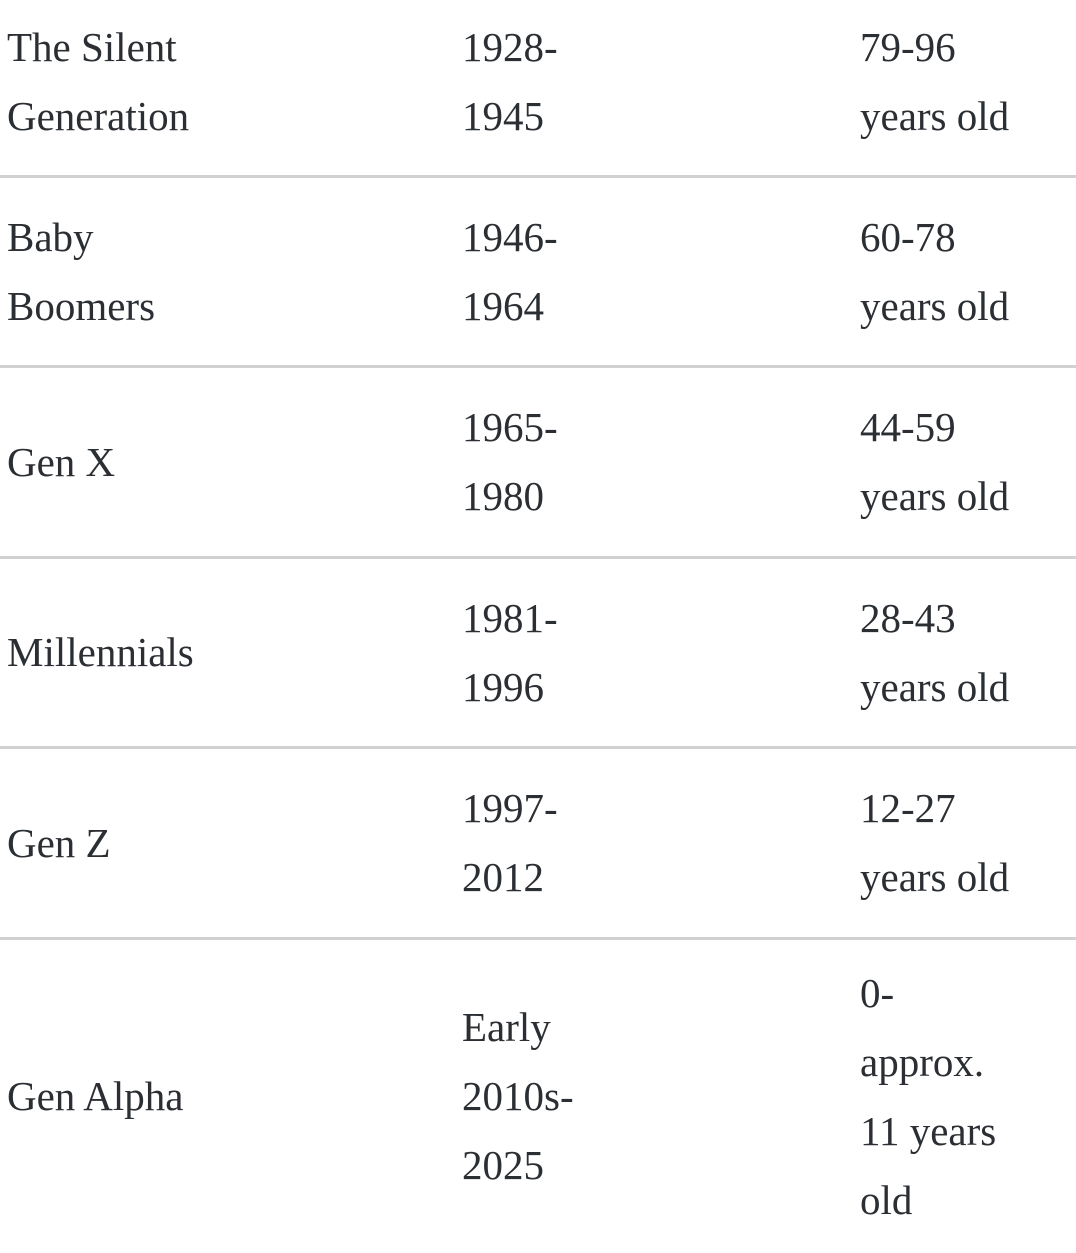 Image resolution: width=1076 pixels, height=1253 pixels. I want to click on generation-name-cell: Baby Boomers, so click(81, 271).